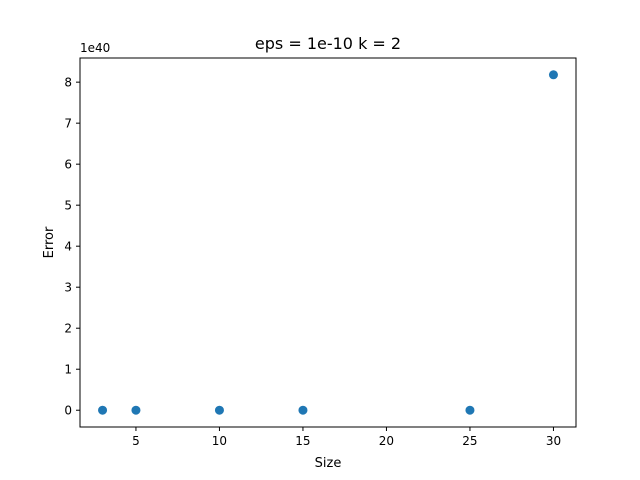  Describe the element at coordinates (68, 83) in the screenshot. I see `y-tick-label: 8` at that location.